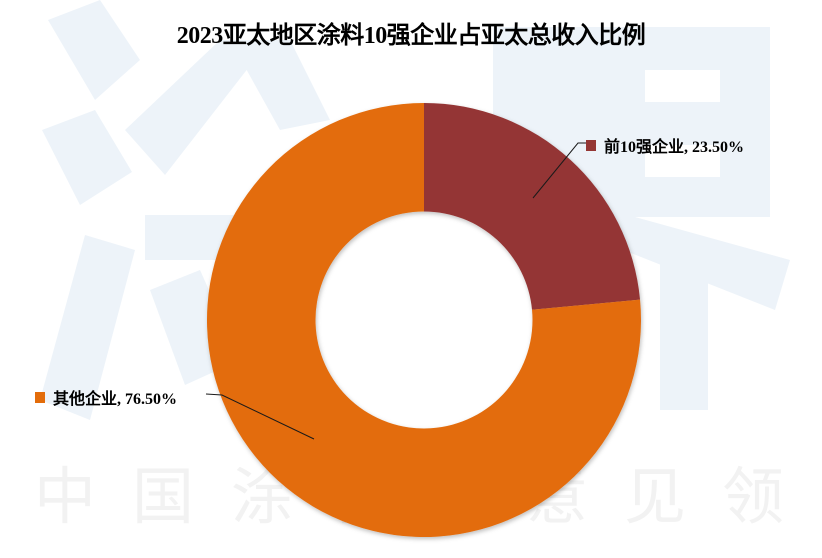 The width and height of the screenshot is (822, 558). What do you see at coordinates (260, 416) in the screenshot?
I see `leader-line-others` at bounding box center [260, 416].